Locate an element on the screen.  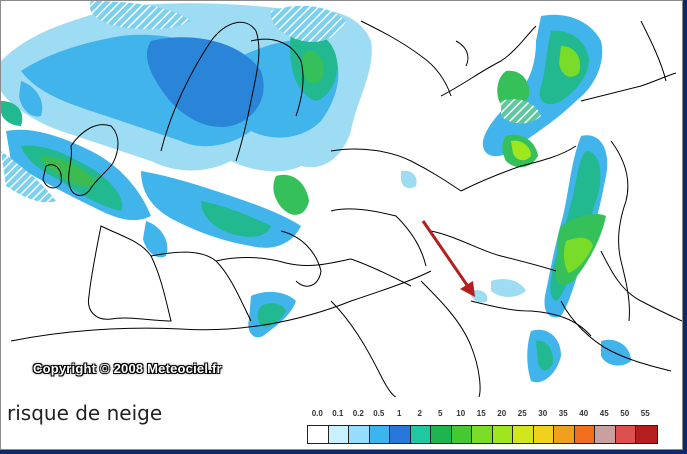
scale-label: 25 is located at coordinates (522, 413).